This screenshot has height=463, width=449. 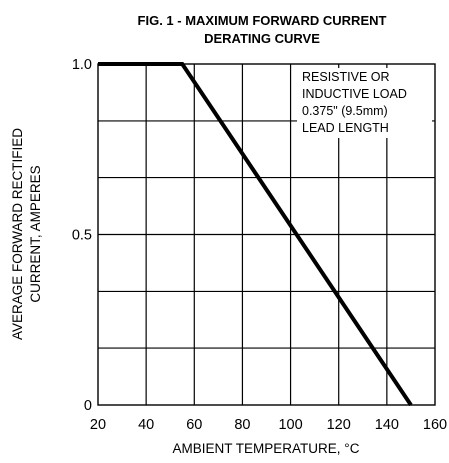 I want to click on annotation-line-1: RESISTIVE OR, so click(x=346, y=77).